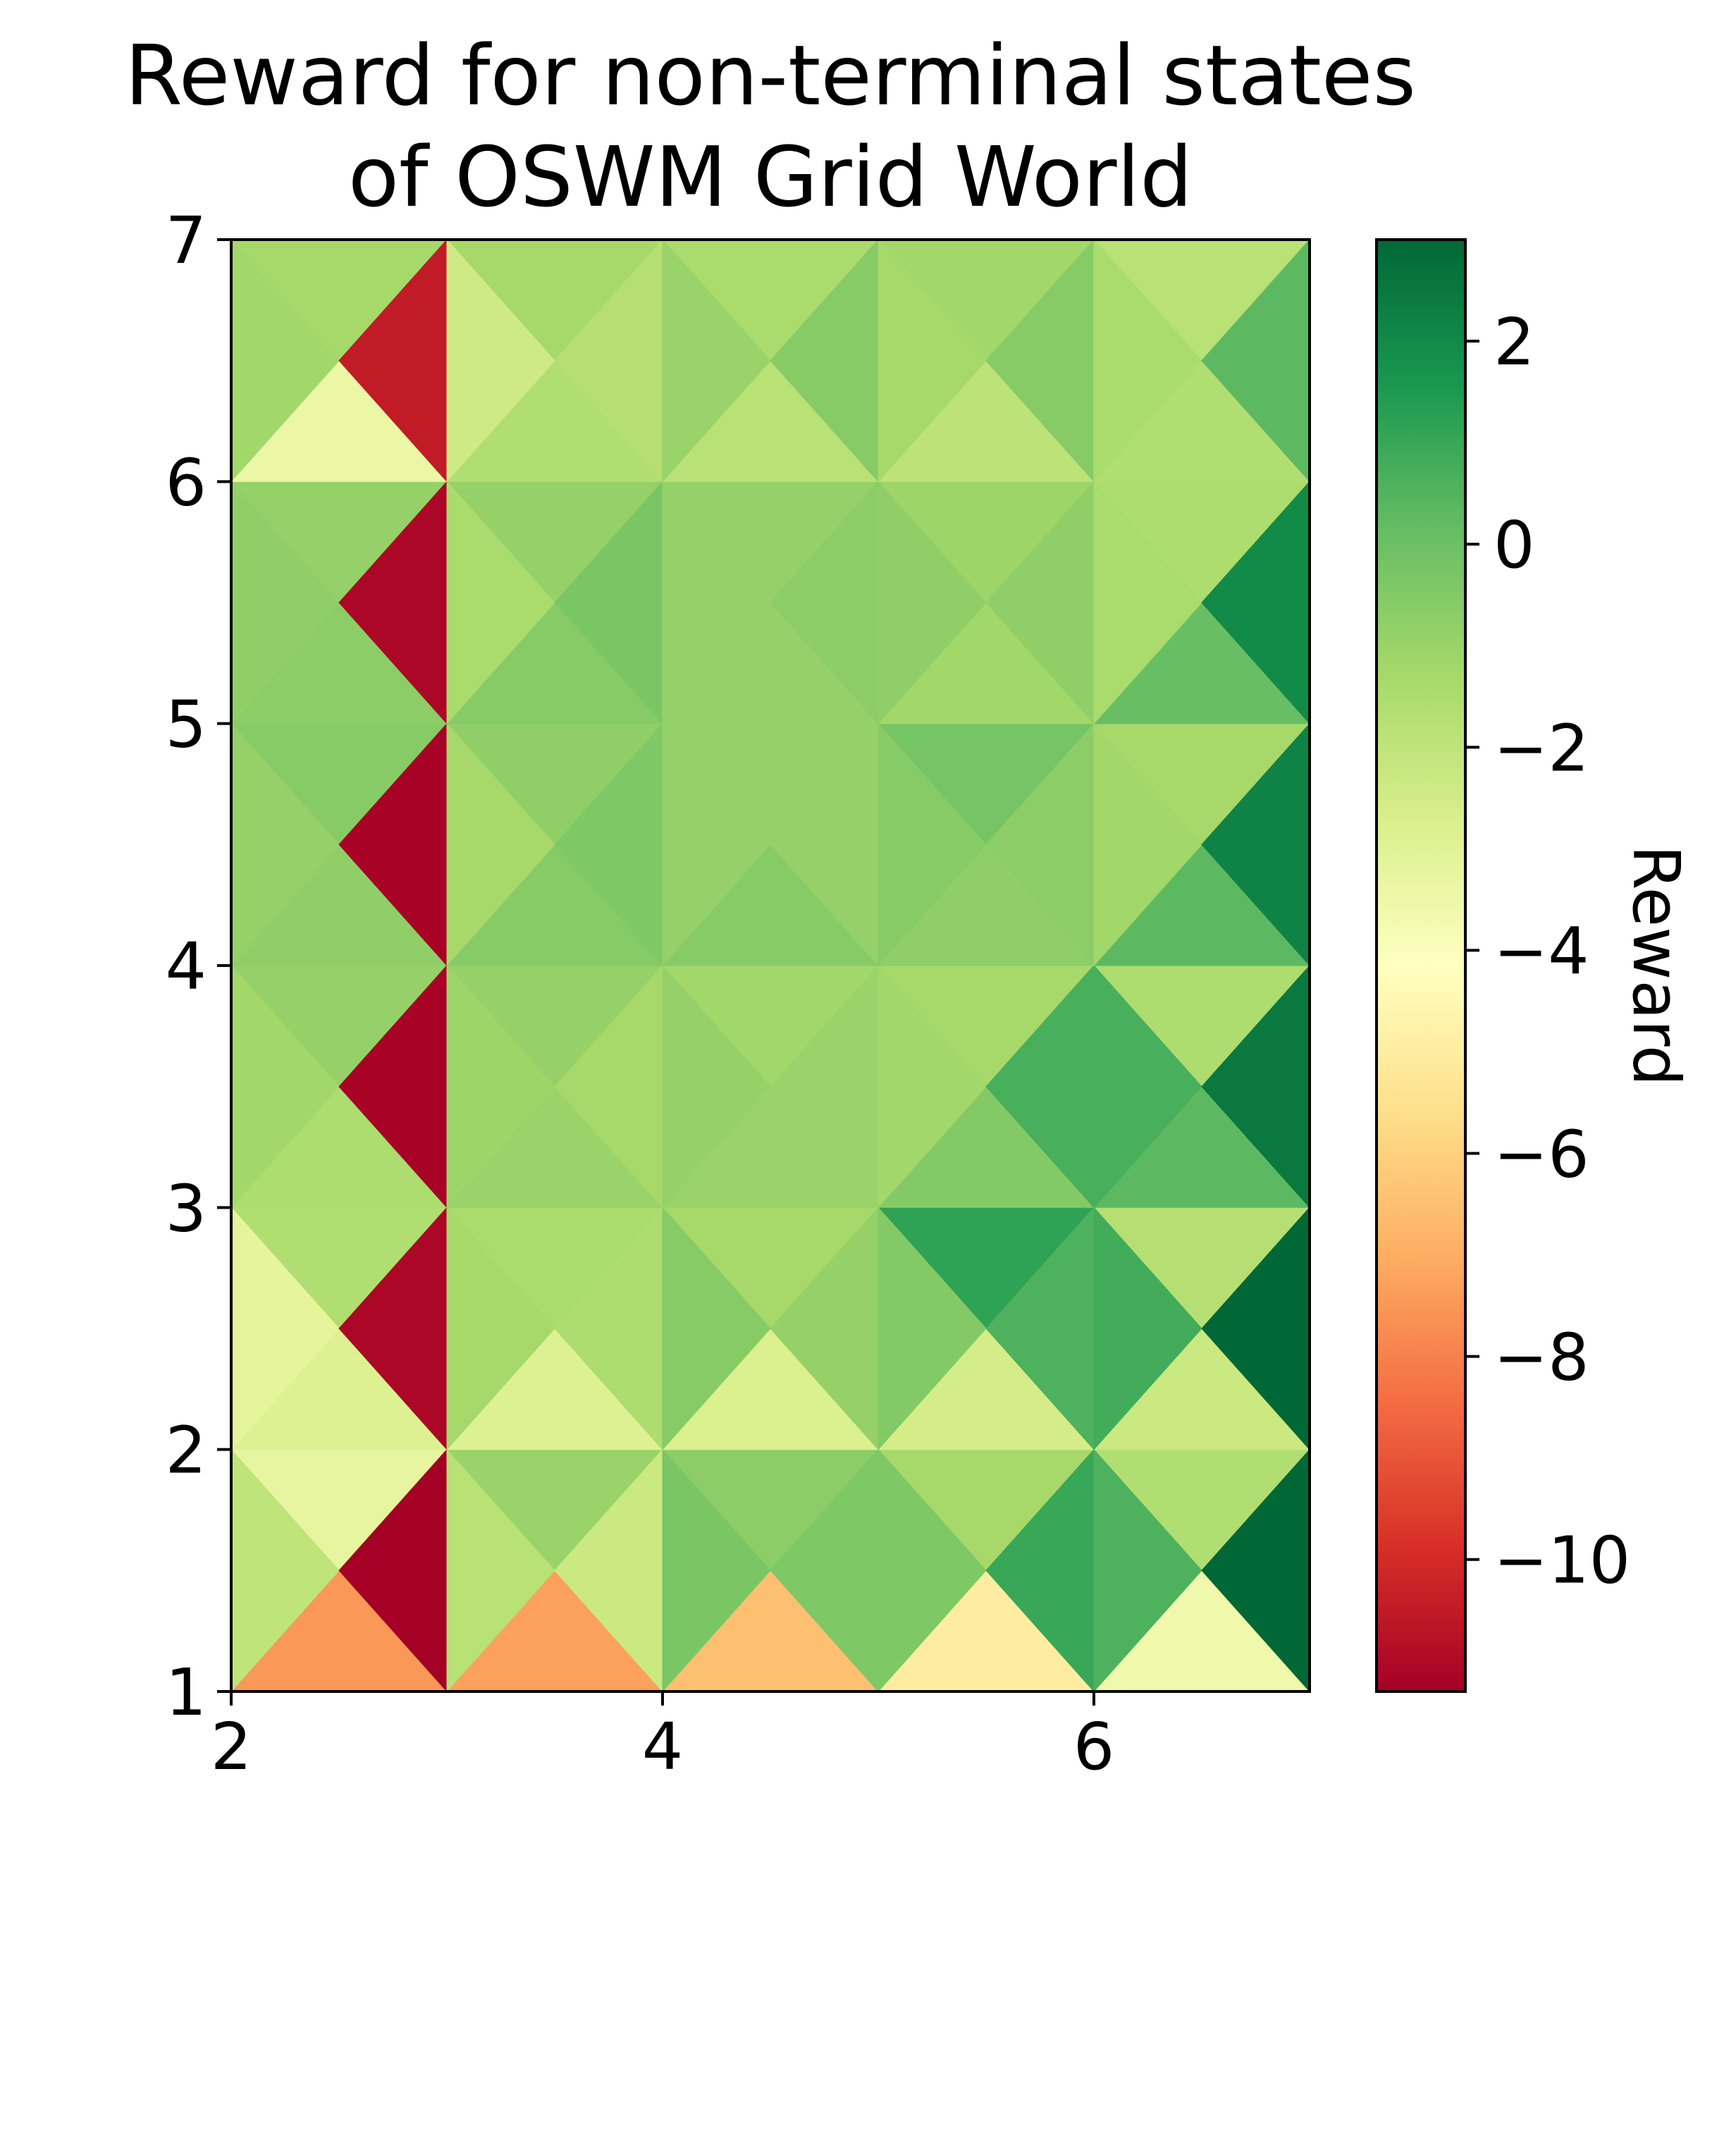 This screenshot has height=2151, width=1736. I want to click on wedge-left-x2-y5, so click(285, 603).